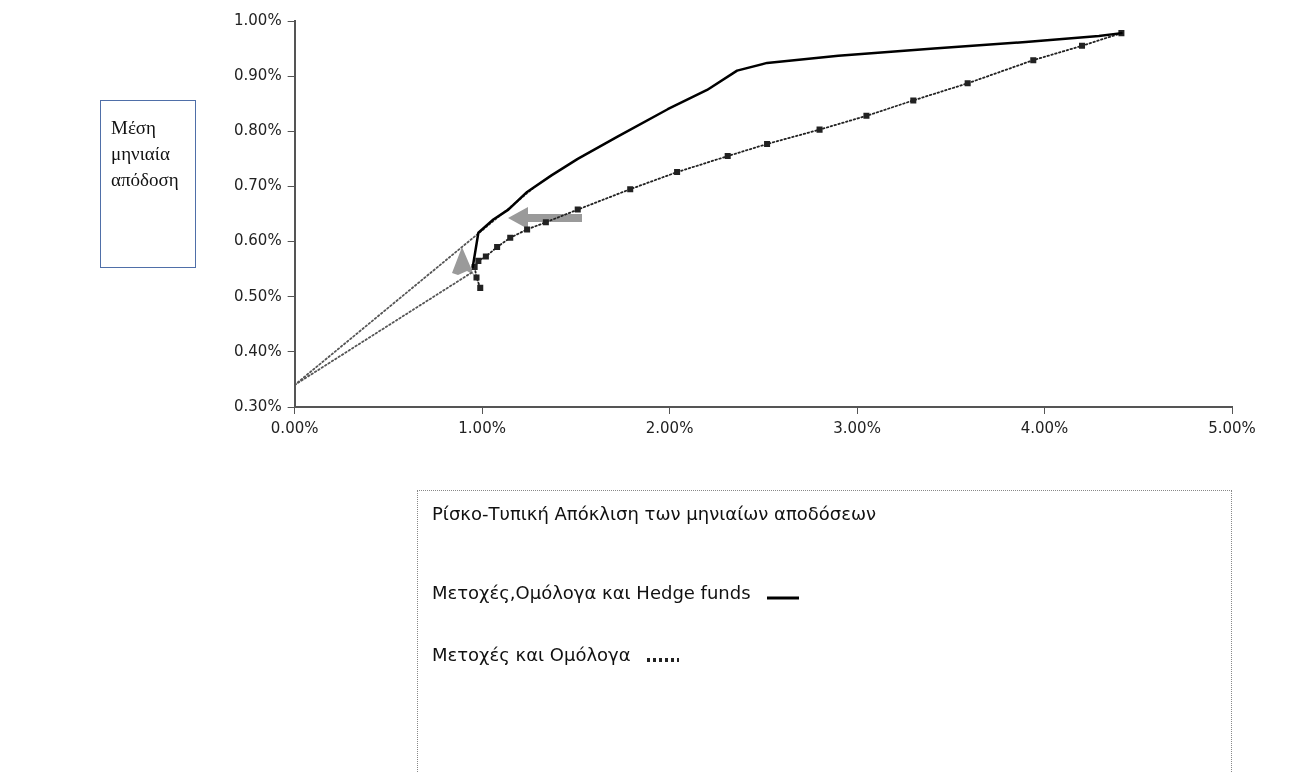 The image size is (1298, 772). I want to click on y-tick-label: 0.40%, so click(258, 350).